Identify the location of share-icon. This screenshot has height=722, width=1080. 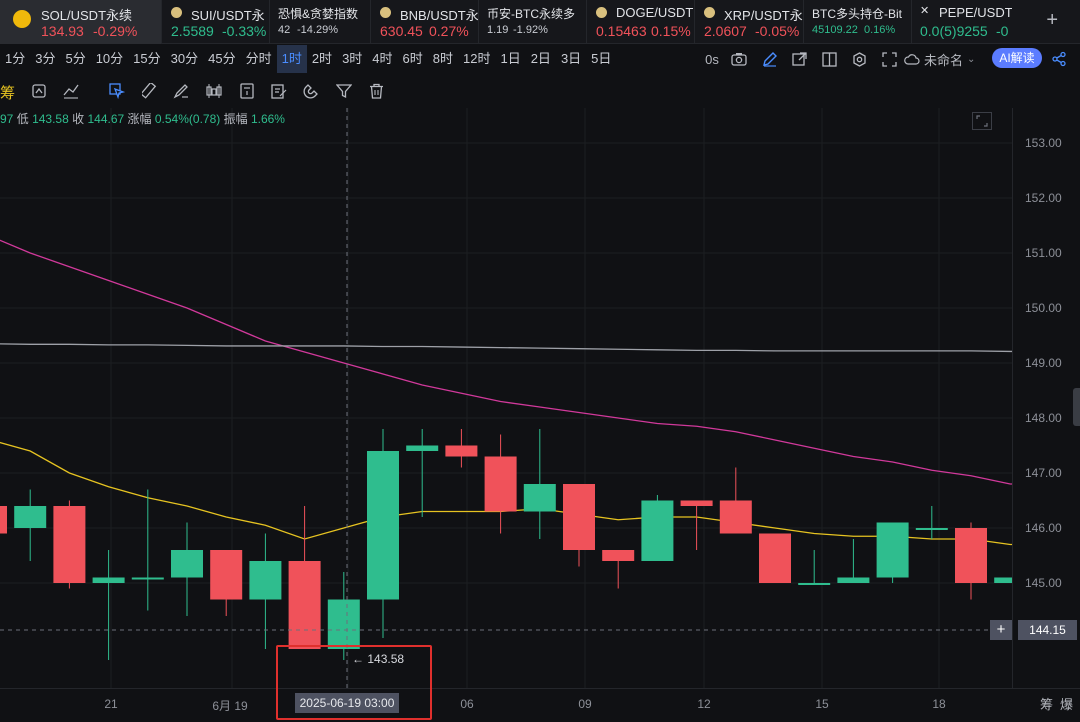
(1059, 59).